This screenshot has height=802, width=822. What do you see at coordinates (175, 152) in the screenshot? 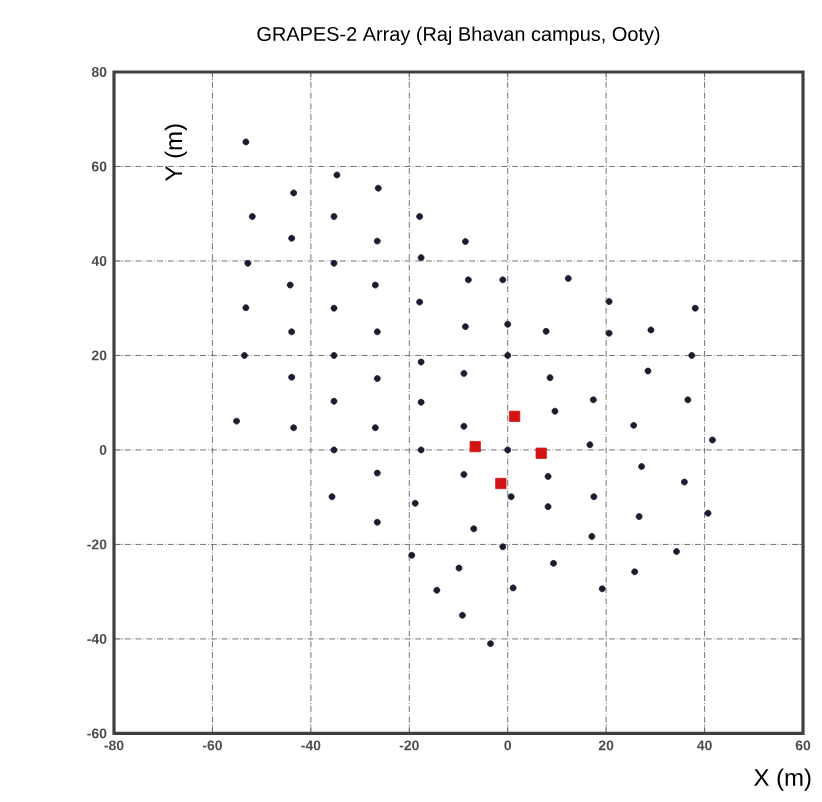
I see `y-axis-title: Y (m)` at bounding box center [175, 152].